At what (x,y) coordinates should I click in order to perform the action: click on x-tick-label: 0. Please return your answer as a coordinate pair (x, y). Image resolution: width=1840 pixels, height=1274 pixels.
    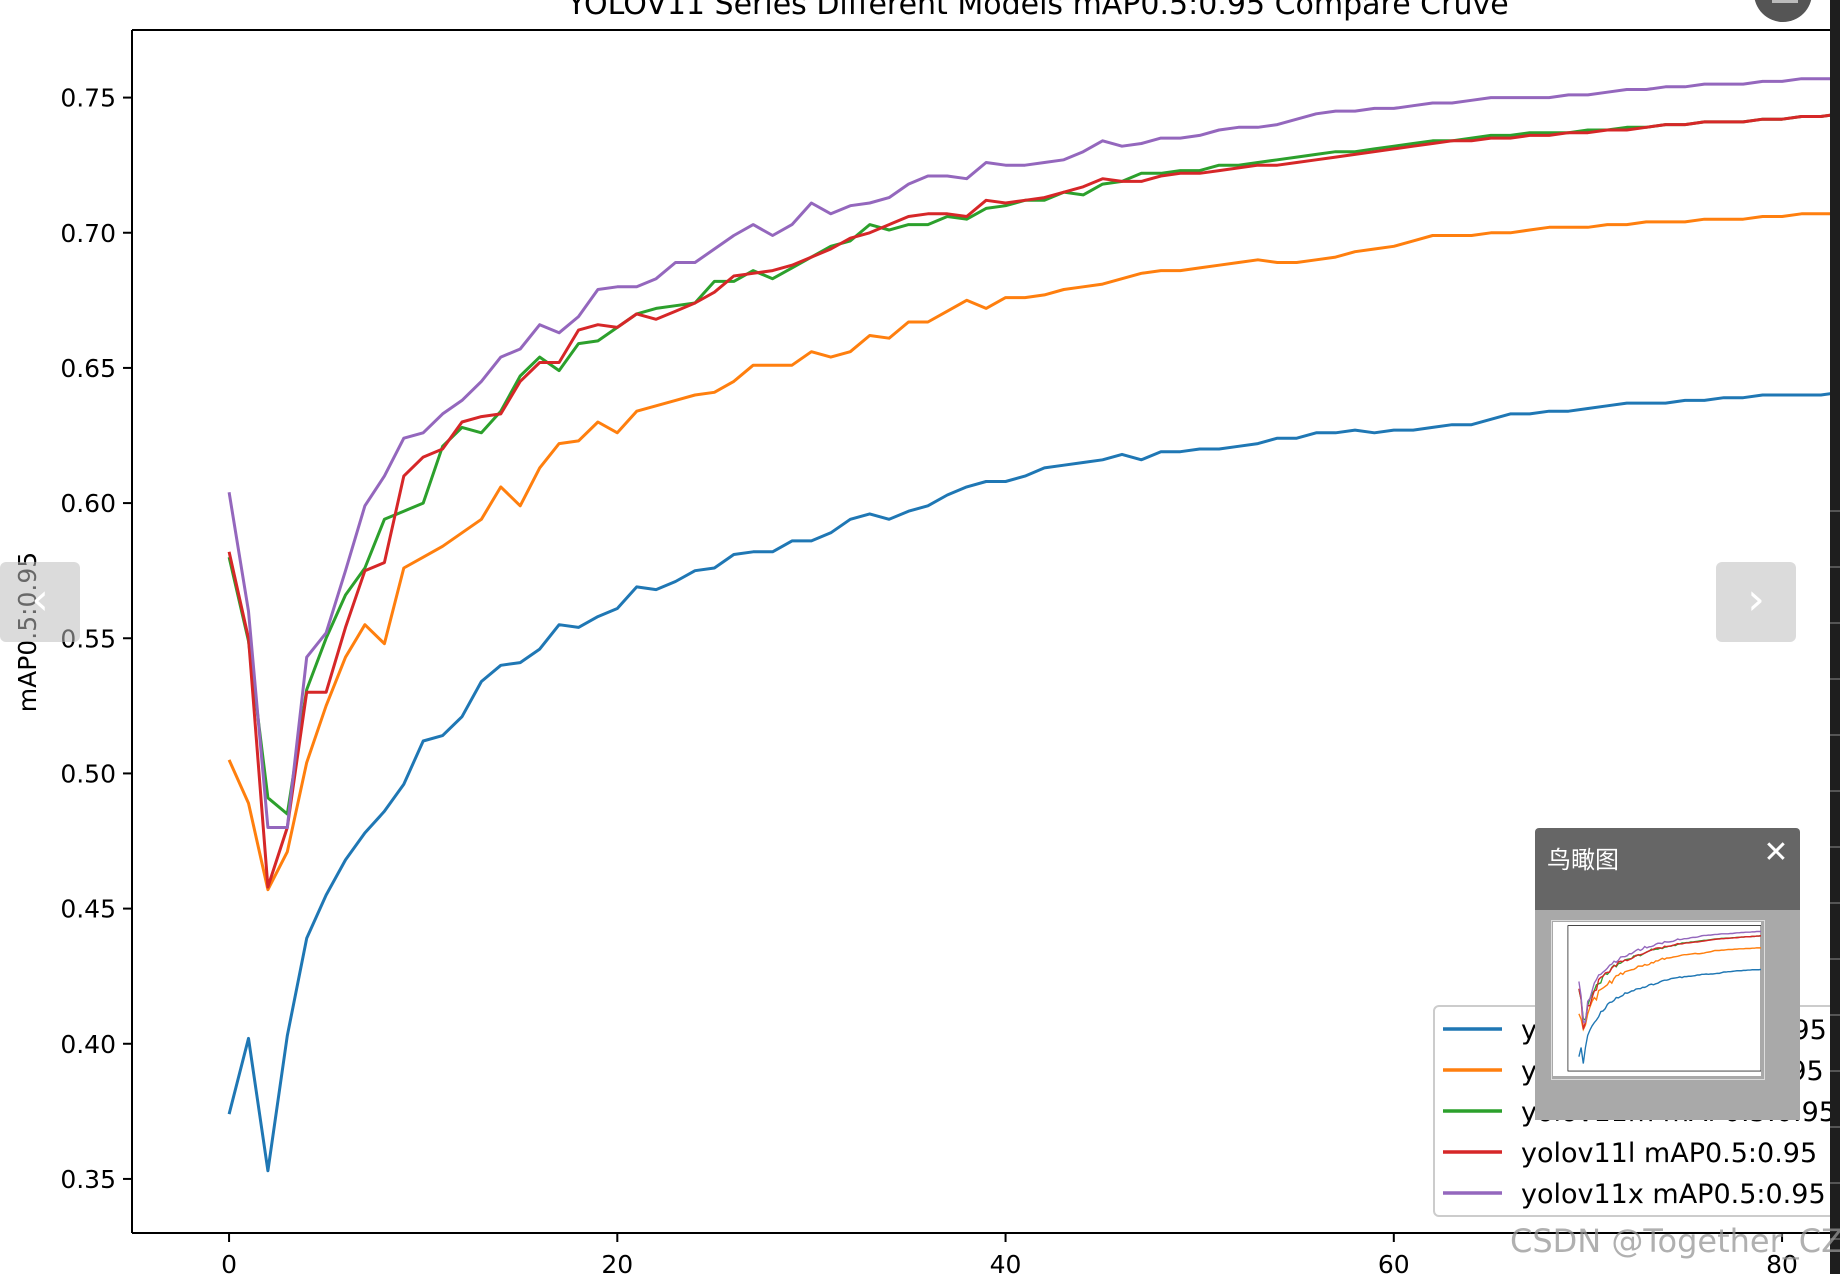
    Looking at the image, I should click on (229, 1262).